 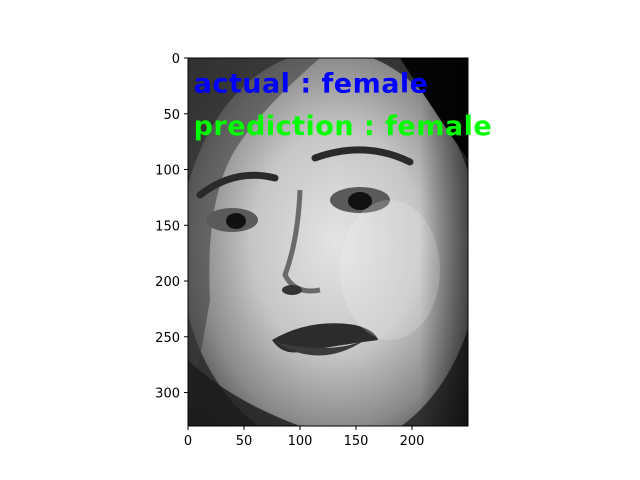 What do you see at coordinates (311, 84) in the screenshot?
I see `actual-label: actual : female` at bounding box center [311, 84].